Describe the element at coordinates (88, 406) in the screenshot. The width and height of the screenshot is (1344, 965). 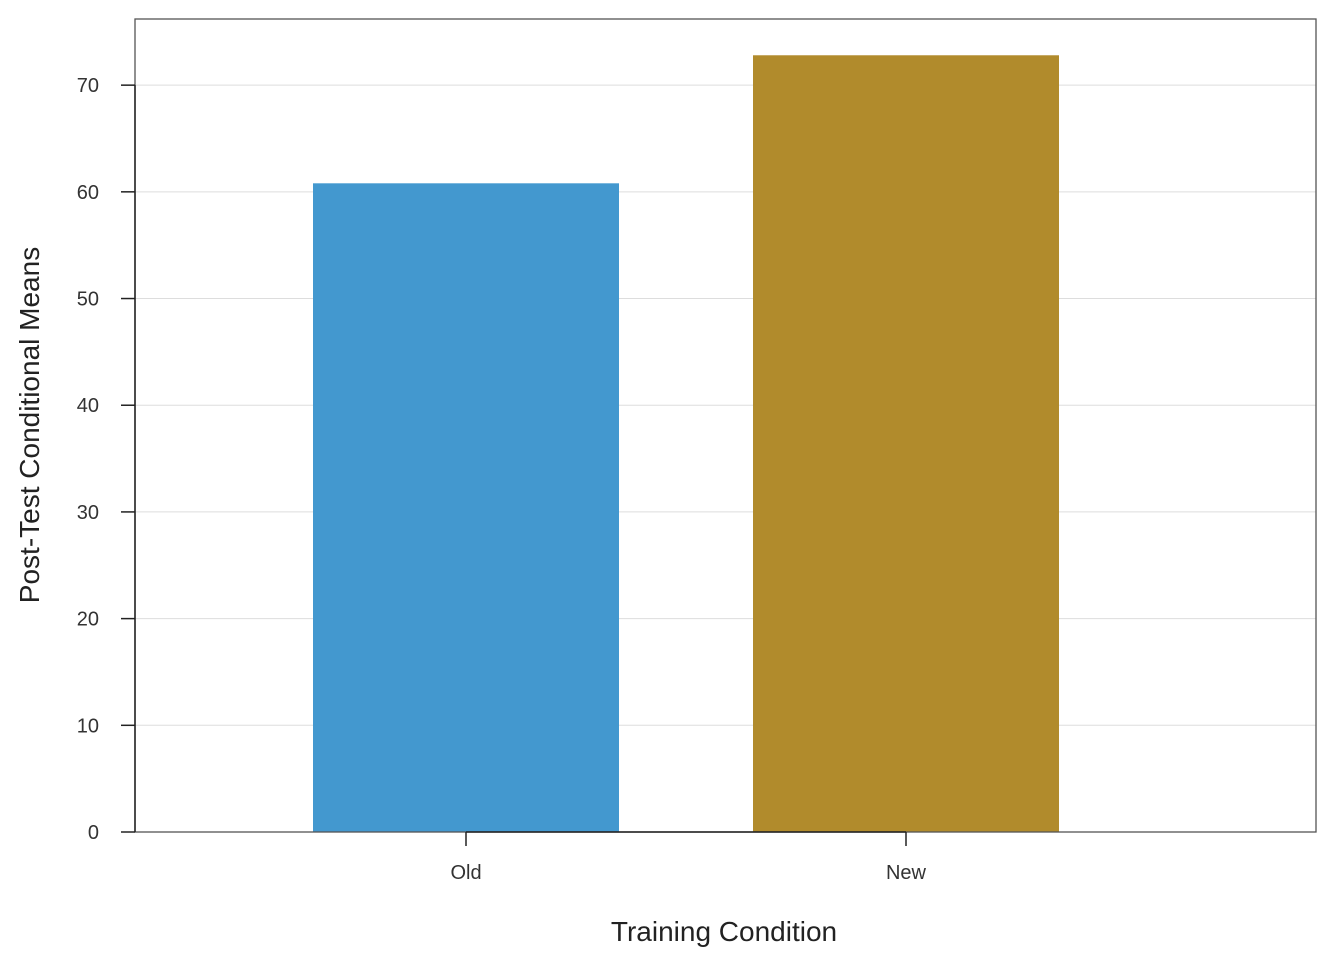
I see `y-tick-label: 40` at that location.